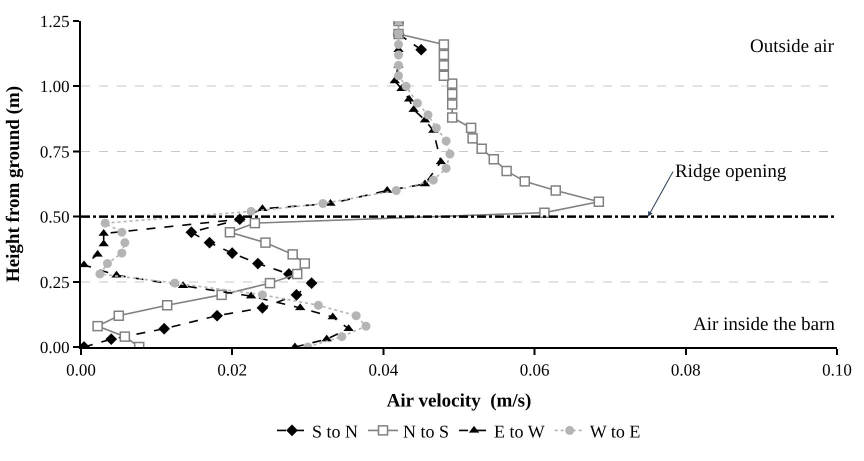  What do you see at coordinates (764, 324) in the screenshot?
I see `annotation: Air inside the barn` at bounding box center [764, 324].